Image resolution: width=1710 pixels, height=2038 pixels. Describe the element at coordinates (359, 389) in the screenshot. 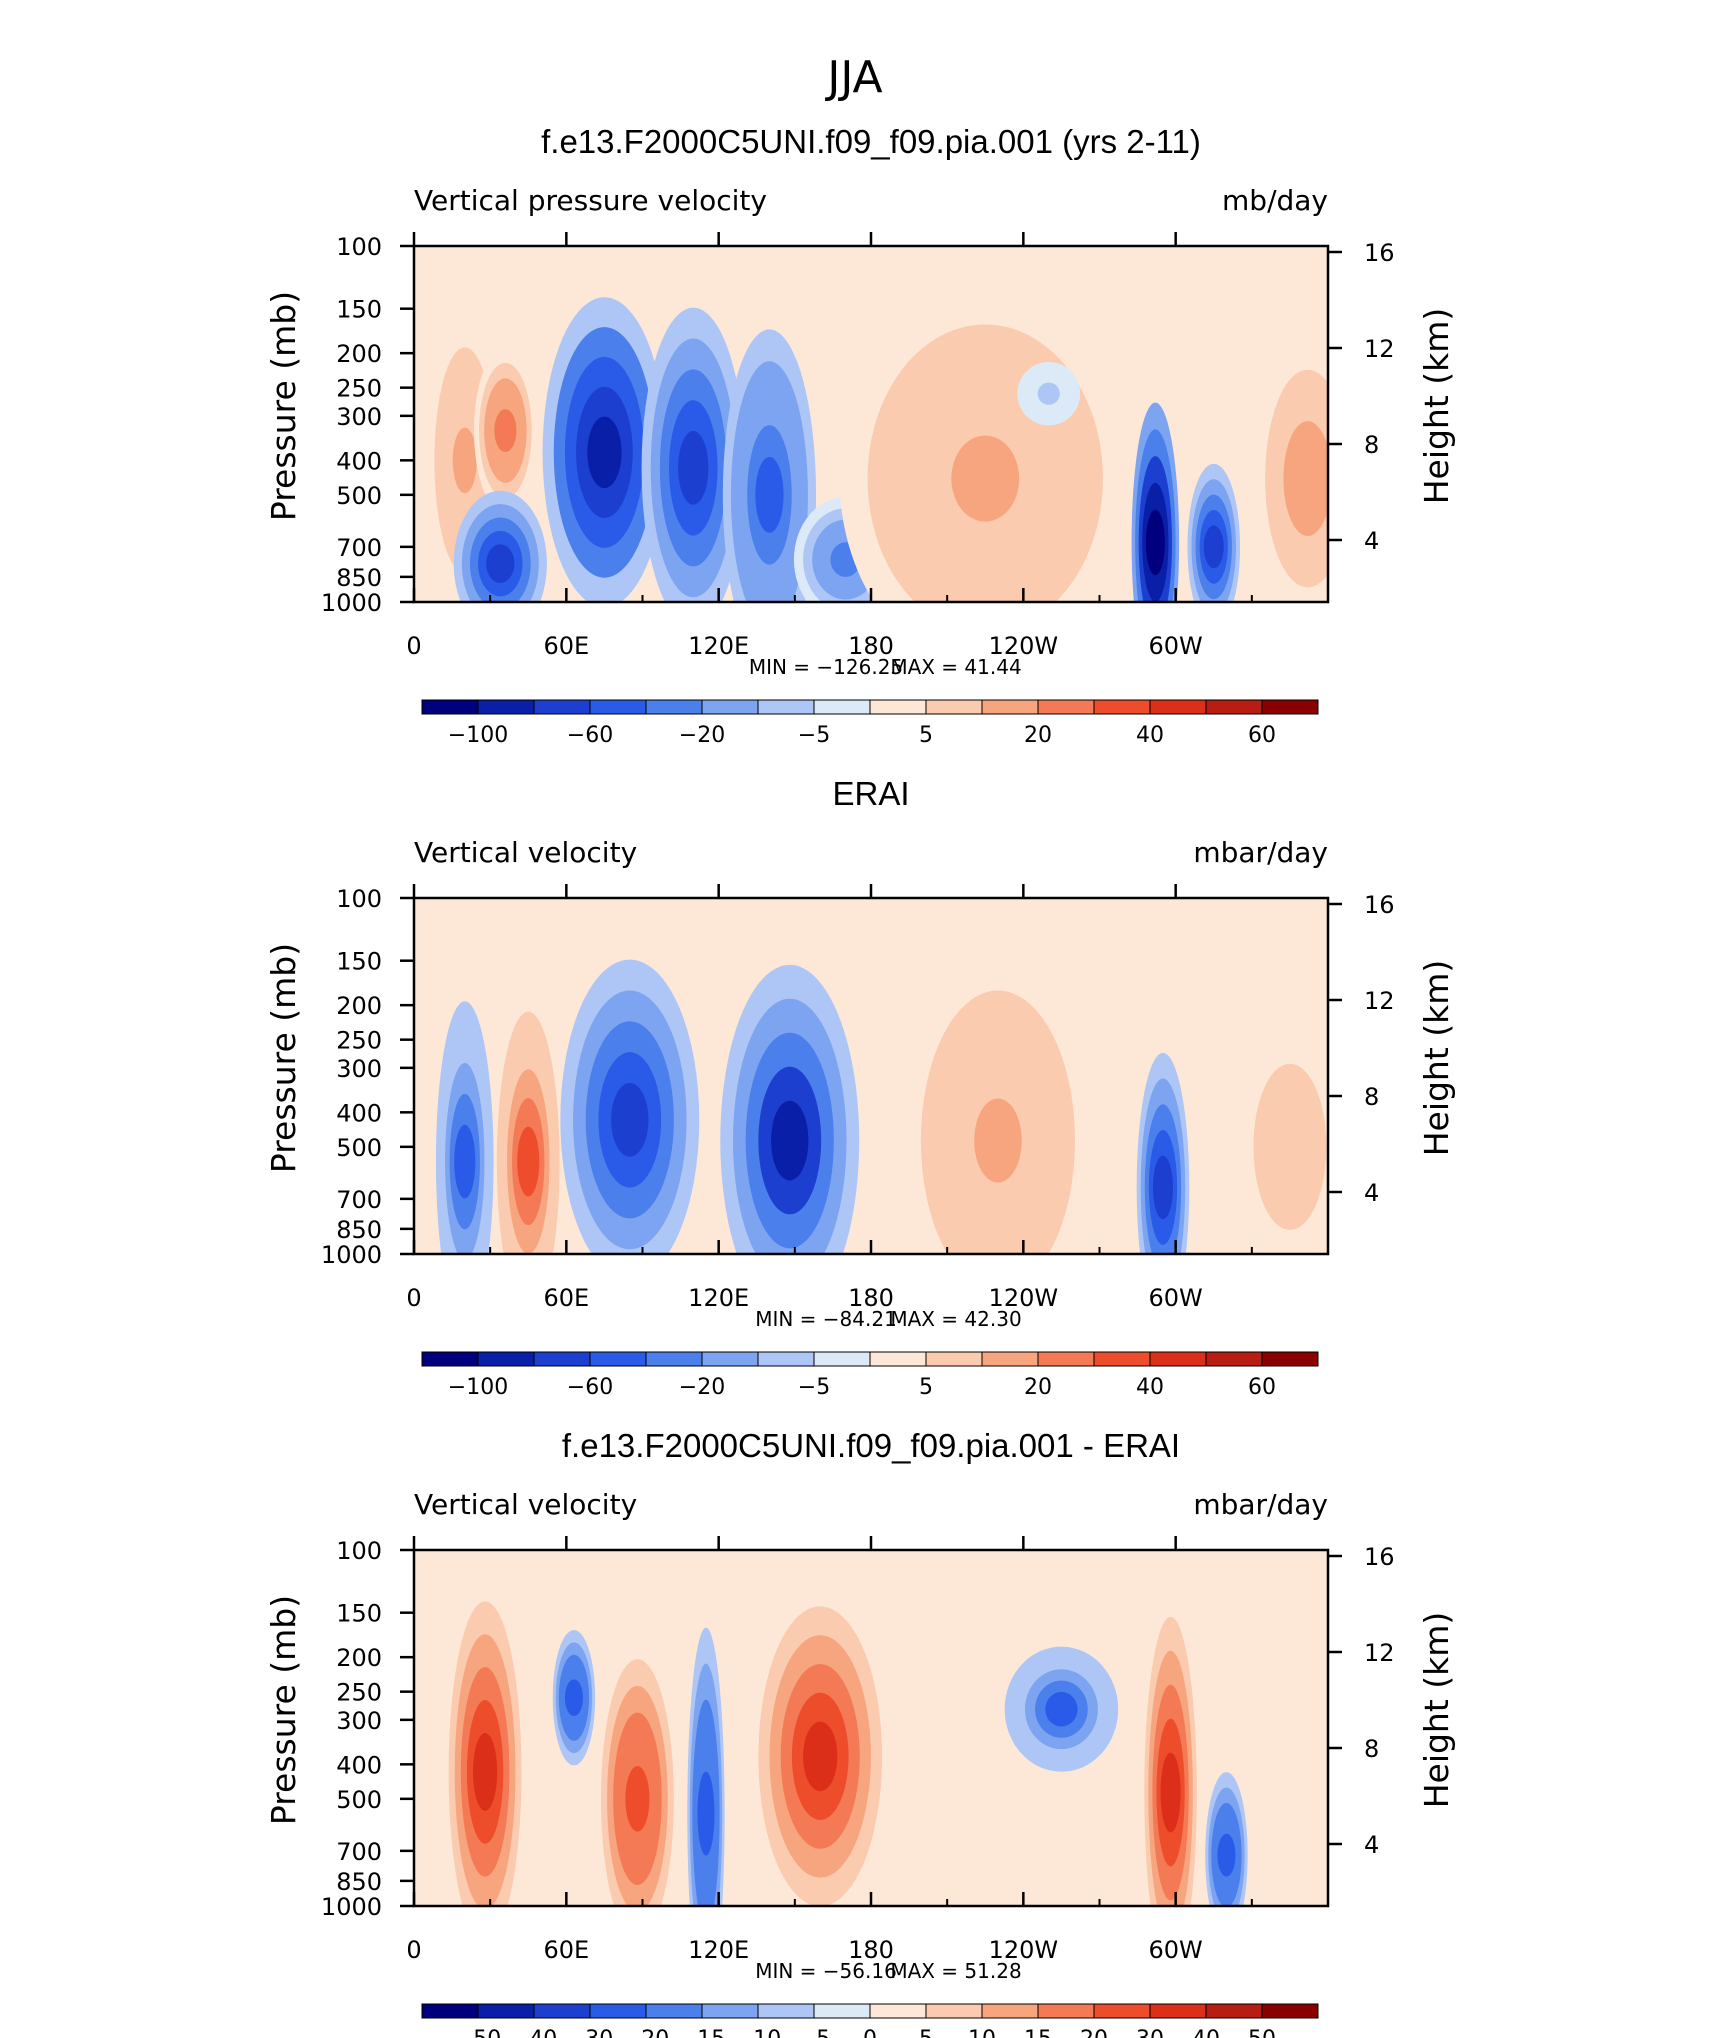

I see `y-tick-label: 250` at that location.